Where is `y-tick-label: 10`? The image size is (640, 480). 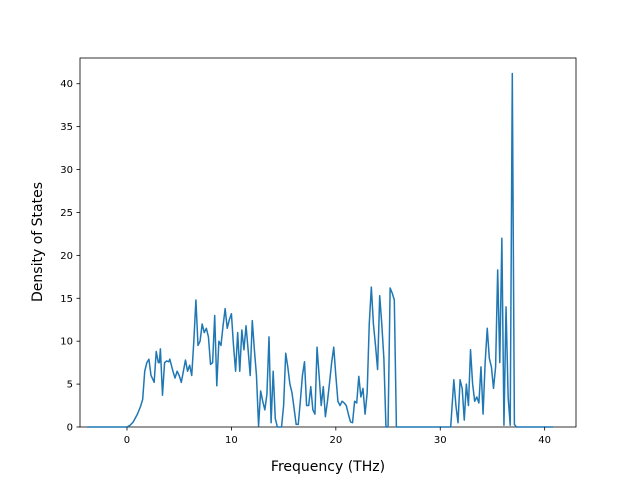 y-tick-label: 10 is located at coordinates (66, 342).